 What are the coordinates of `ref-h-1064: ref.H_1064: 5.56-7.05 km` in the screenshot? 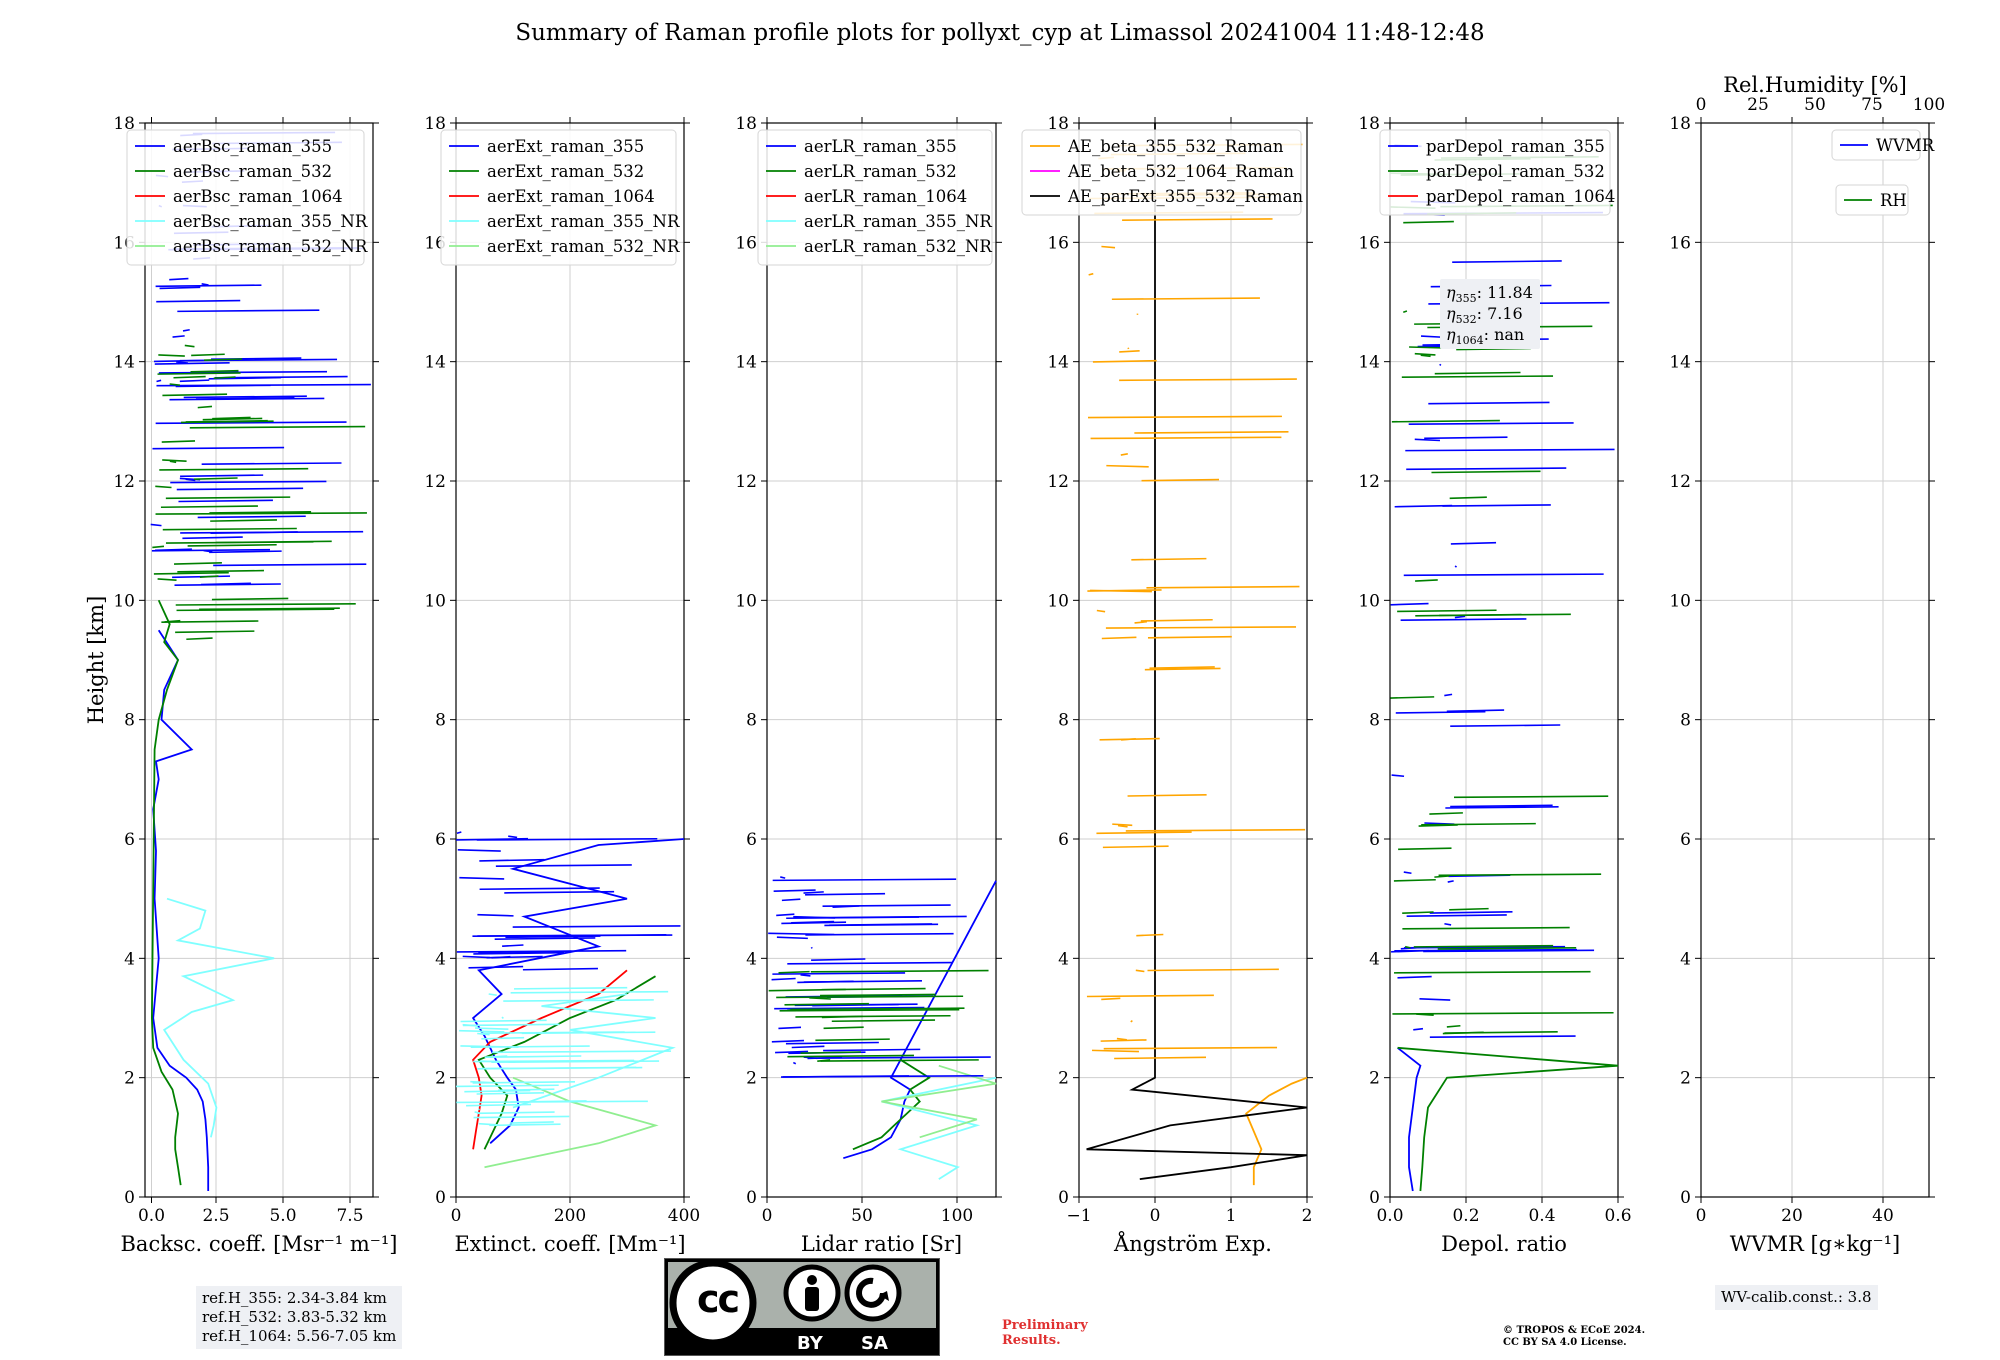 It's located at (299, 1336).